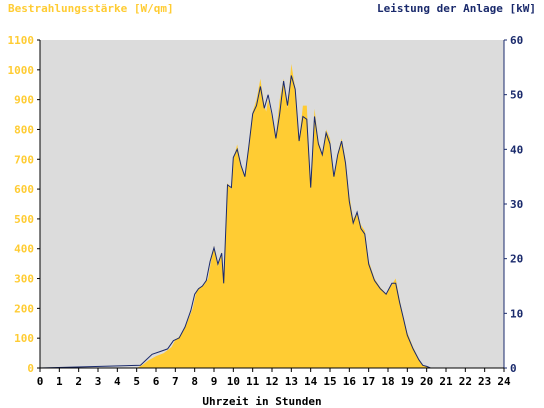 Image resolution: width=544 pixels, height=408 pixels. I want to click on x-tick-label: 0, so click(40, 381).